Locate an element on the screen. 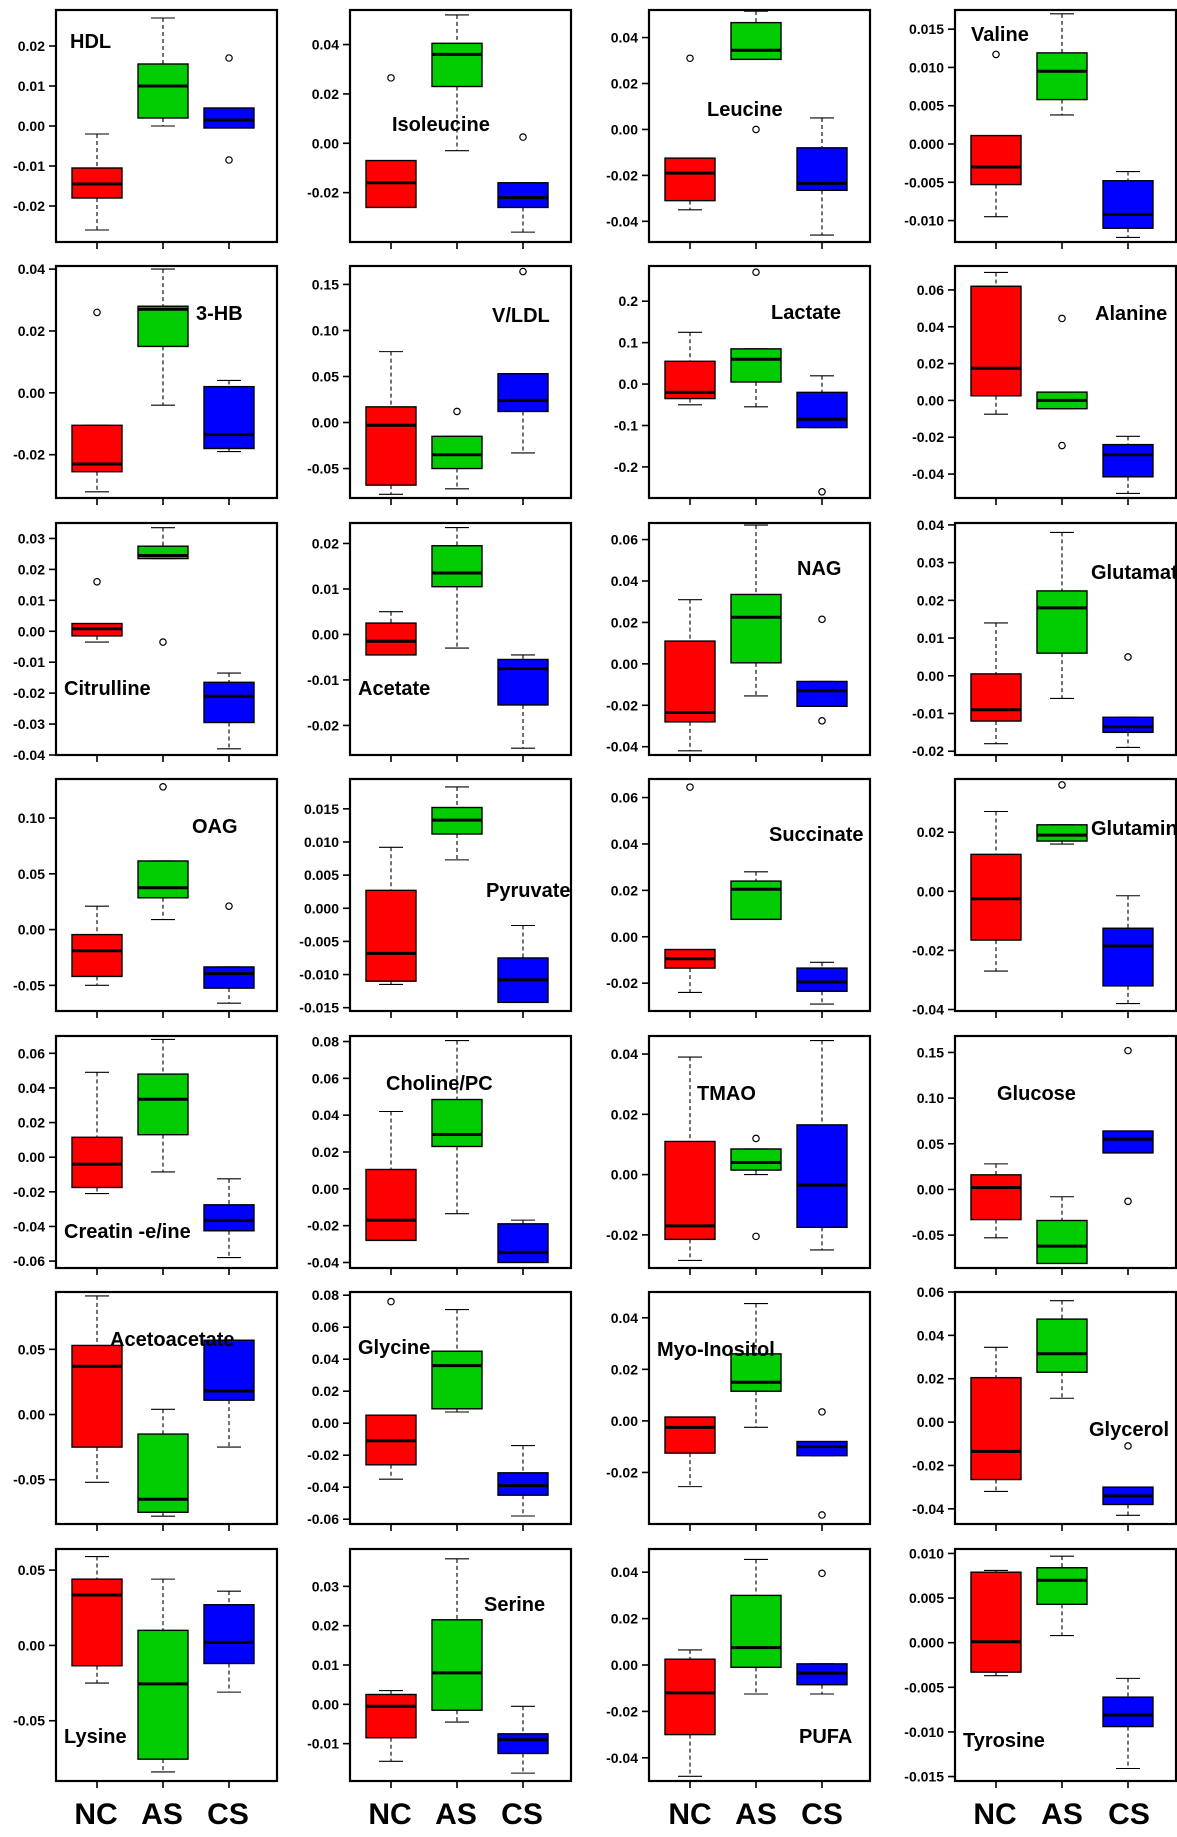 The height and width of the screenshot is (1837, 1177). boxplot-svg: 0.04 0.02 0.00 -0.02 -0.04 is located at coordinates (739, 1667).